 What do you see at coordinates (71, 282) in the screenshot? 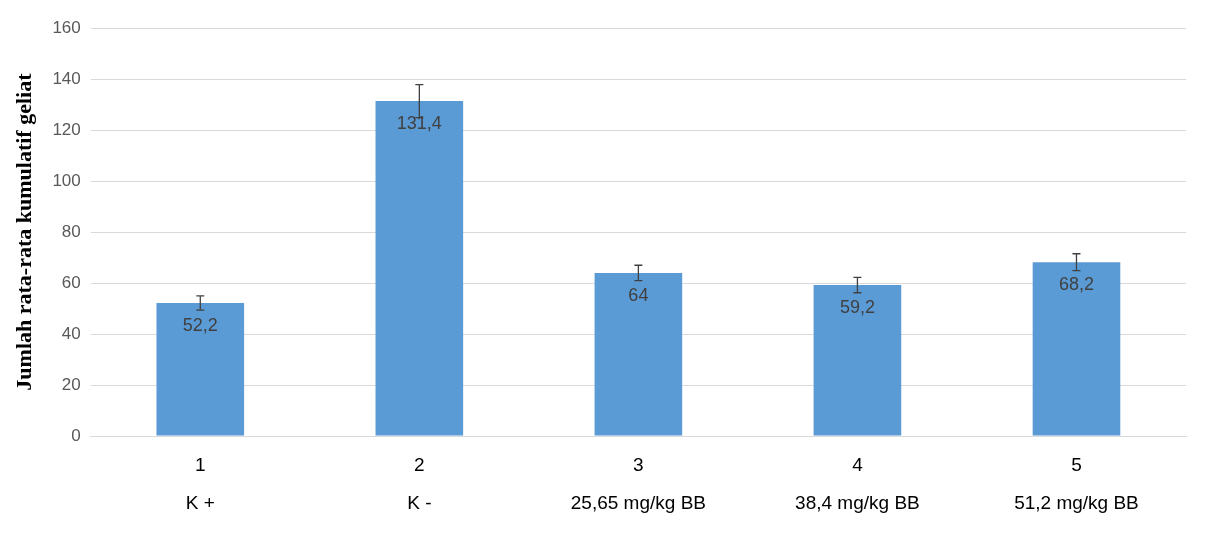
I see `y-tick-label: 60` at bounding box center [71, 282].